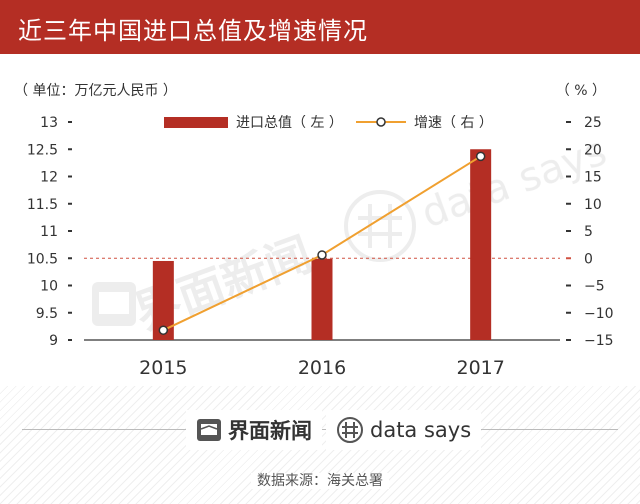 This screenshot has height=504, width=640. Describe the element at coordinates (593, 150) in the screenshot. I see `right-axis-tick-label: 20` at that location.